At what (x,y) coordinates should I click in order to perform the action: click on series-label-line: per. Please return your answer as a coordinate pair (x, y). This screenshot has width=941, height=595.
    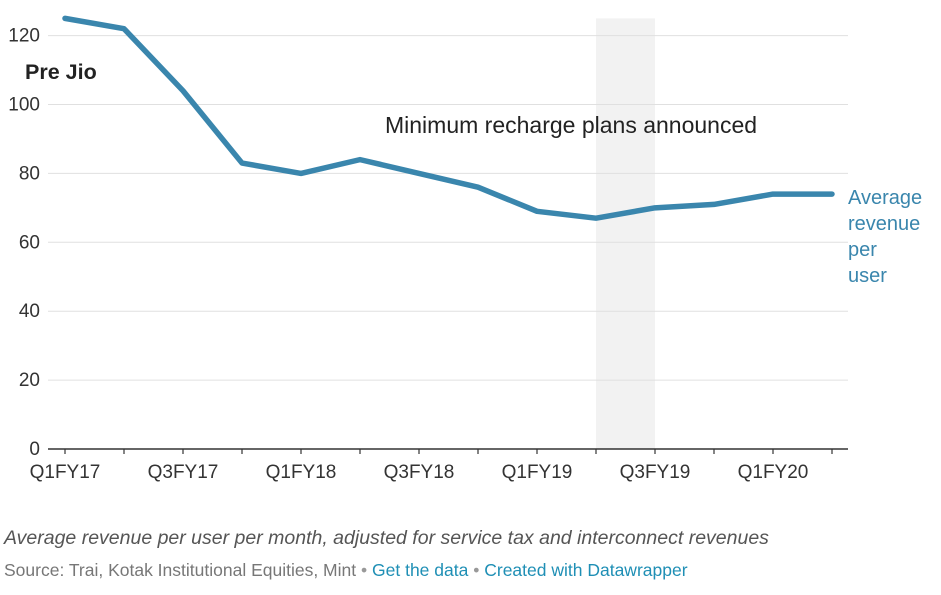
    Looking at the image, I should click on (862, 250).